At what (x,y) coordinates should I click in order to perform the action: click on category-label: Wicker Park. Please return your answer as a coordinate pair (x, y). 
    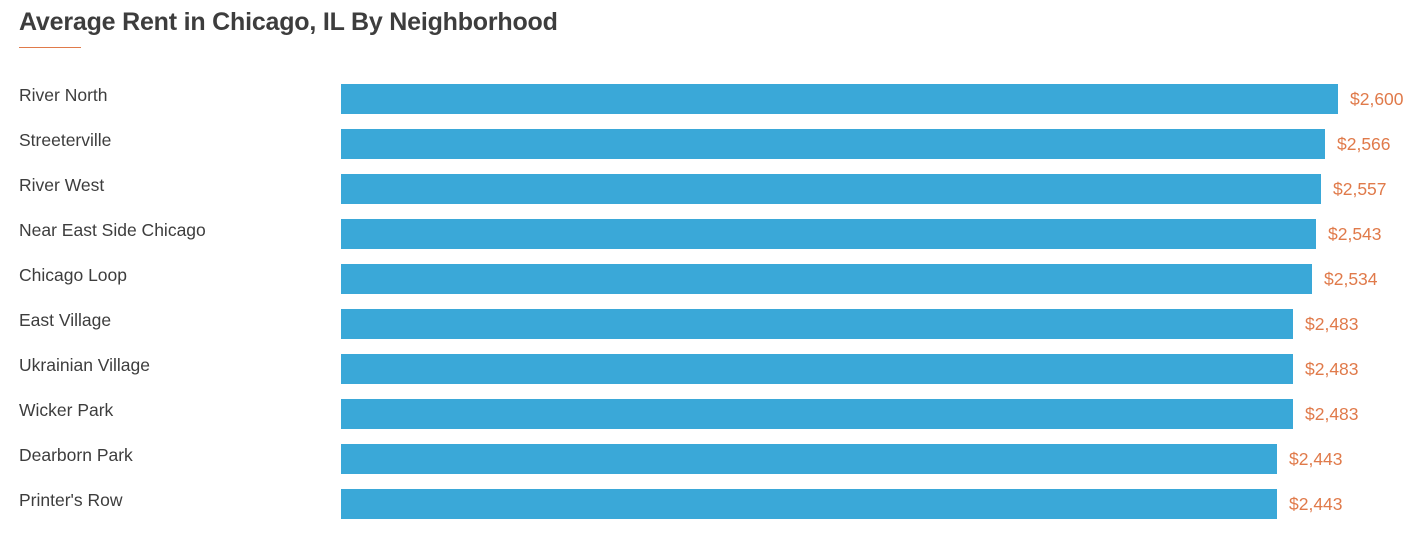
    Looking at the image, I should click on (66, 410).